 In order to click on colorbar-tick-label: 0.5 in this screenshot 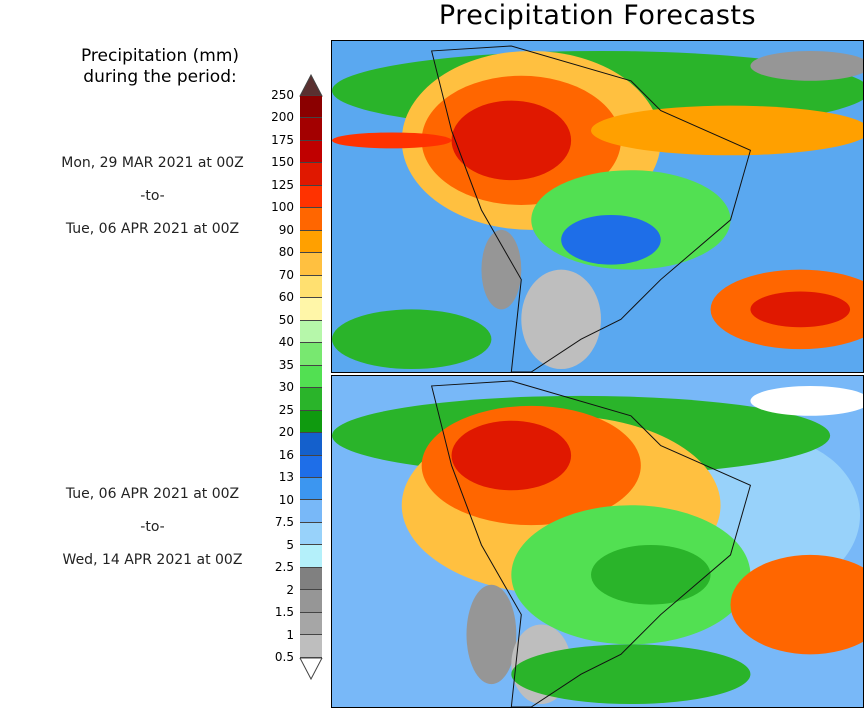, I will do `click(284, 657)`.